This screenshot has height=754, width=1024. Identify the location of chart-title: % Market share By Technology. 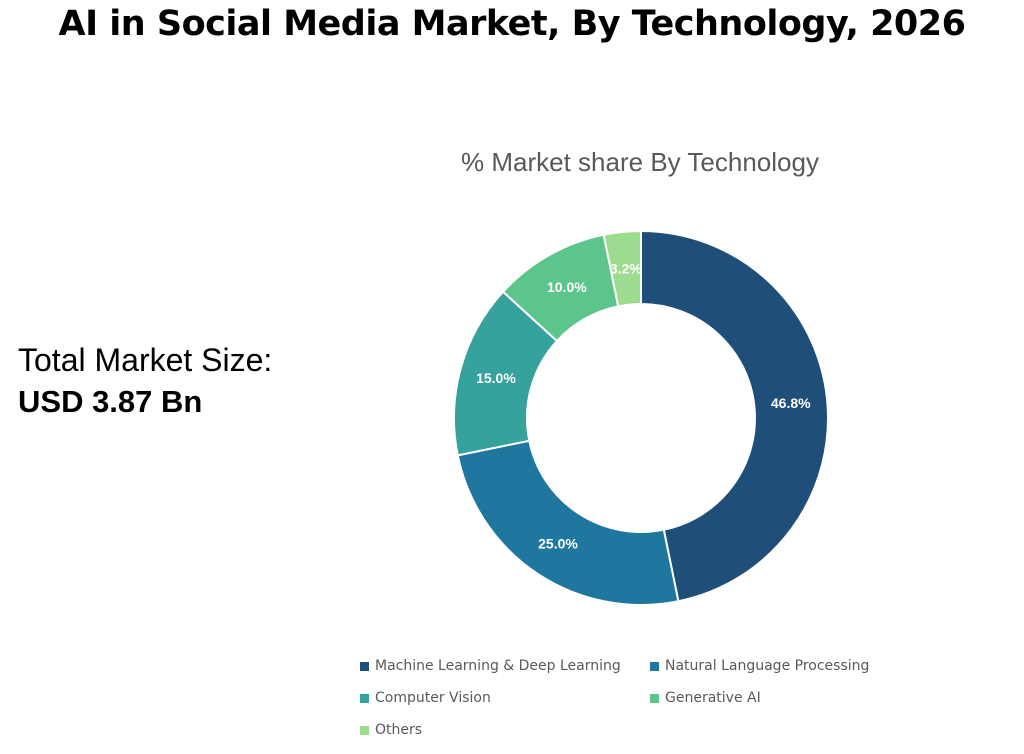
(640, 162).